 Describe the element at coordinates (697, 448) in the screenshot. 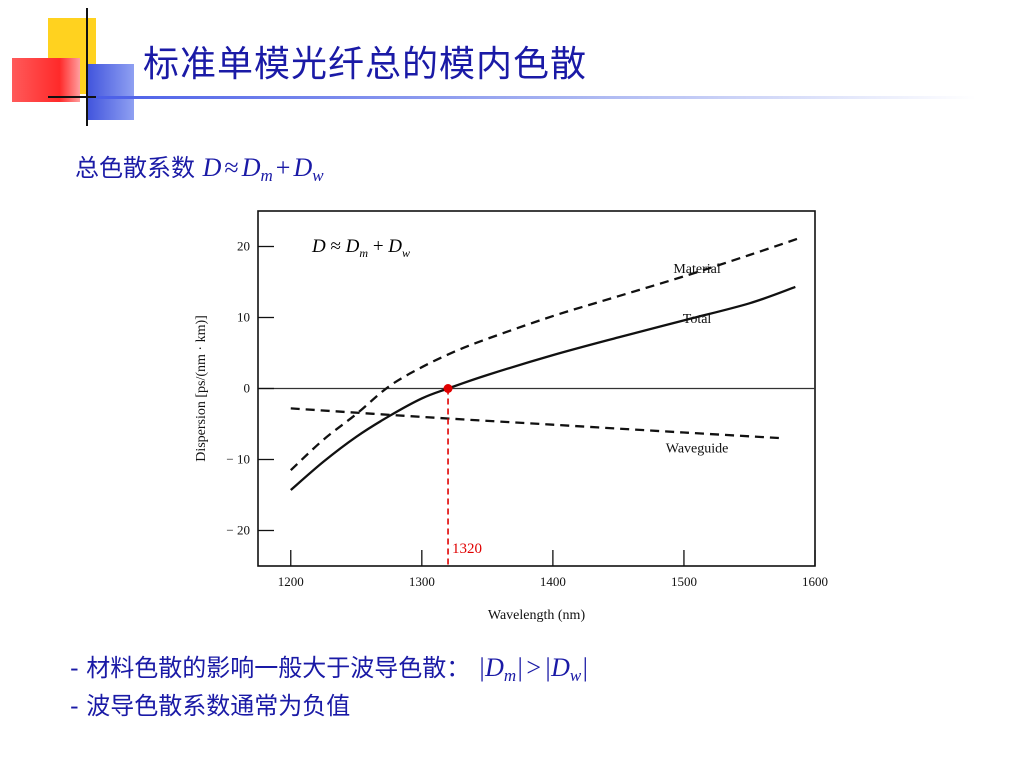

I see `series-label-waveguide: Waveguide` at that location.